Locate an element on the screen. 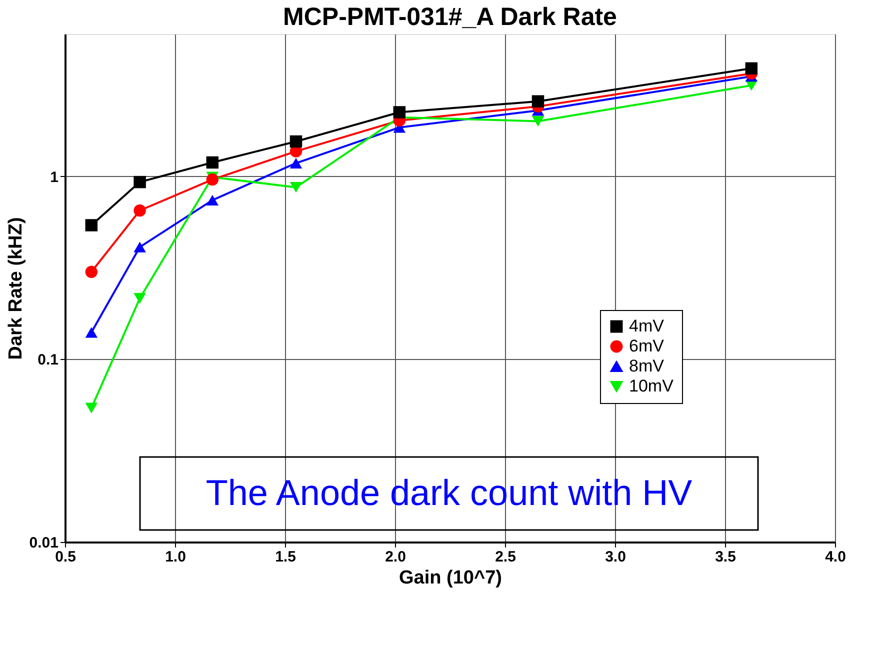 The image size is (890, 646). legend-label: 4mV is located at coordinates (647, 326).